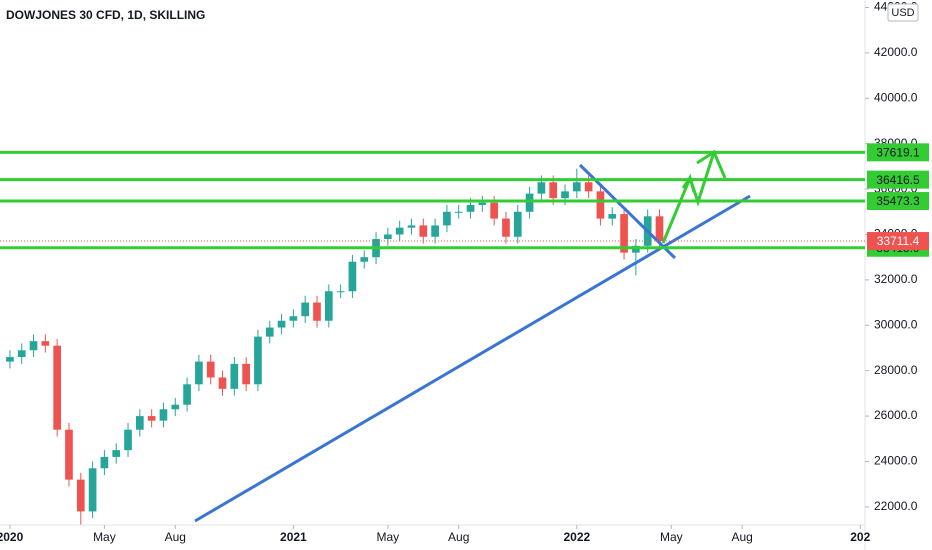 This screenshot has width=932, height=550. I want to click on level-label: 35473.3, so click(898, 201).